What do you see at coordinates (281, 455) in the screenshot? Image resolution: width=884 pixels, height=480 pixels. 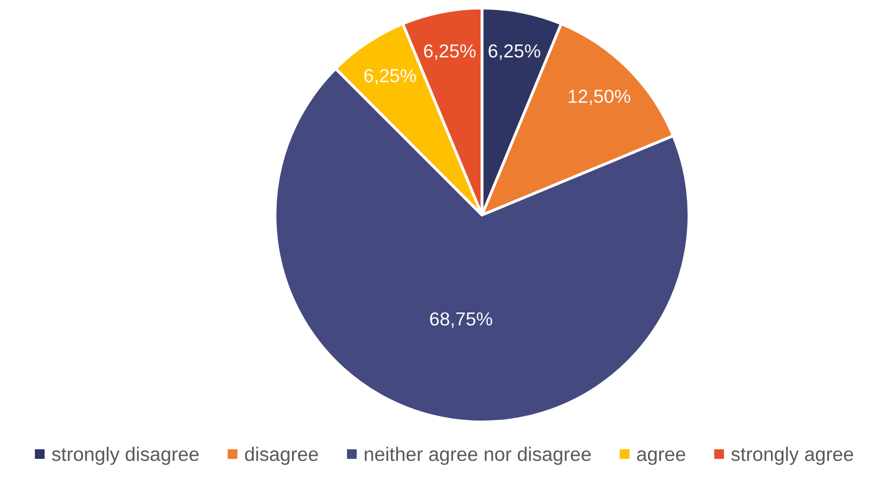 I see `legend-label: disagree` at bounding box center [281, 455].